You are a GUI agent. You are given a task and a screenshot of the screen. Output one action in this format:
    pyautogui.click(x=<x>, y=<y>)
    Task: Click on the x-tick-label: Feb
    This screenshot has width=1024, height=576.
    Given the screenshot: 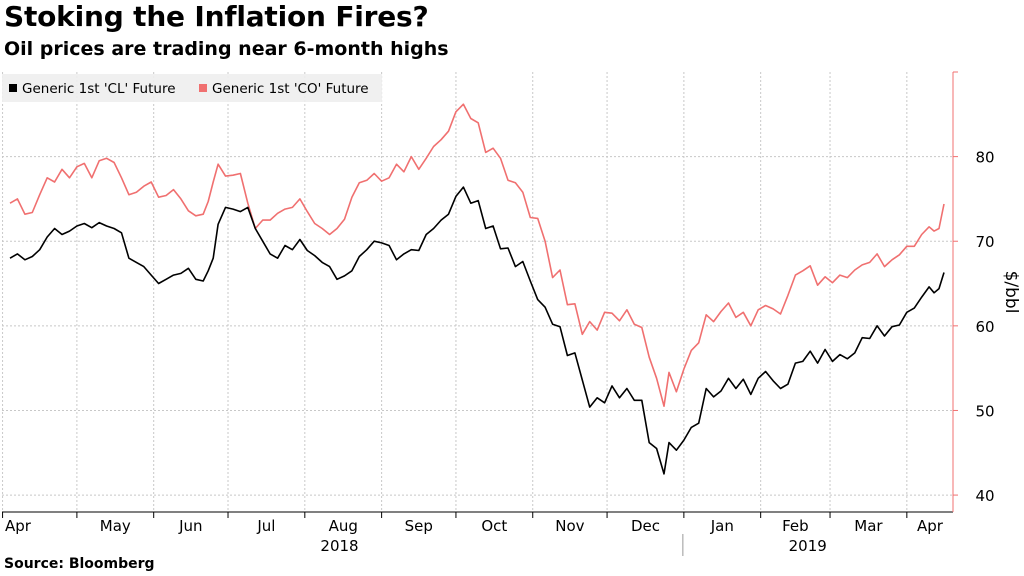 What is the action you would take?
    pyautogui.click(x=795, y=526)
    